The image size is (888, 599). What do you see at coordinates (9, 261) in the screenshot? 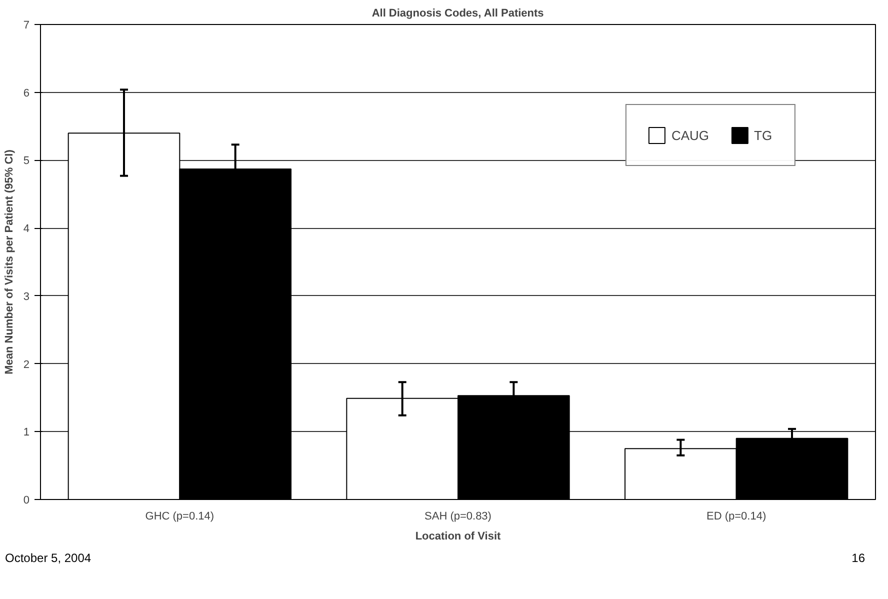
I see `y-axis-title: Mean Number of Visits per Patient (95% CI)` at bounding box center [9, 261].